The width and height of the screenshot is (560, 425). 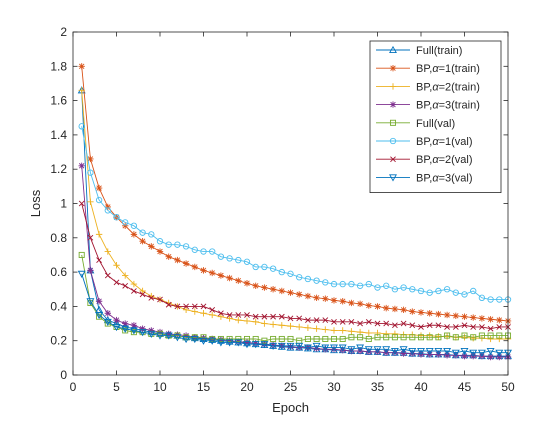 I want to click on y-axis-title: Loss, so click(x=35, y=203).